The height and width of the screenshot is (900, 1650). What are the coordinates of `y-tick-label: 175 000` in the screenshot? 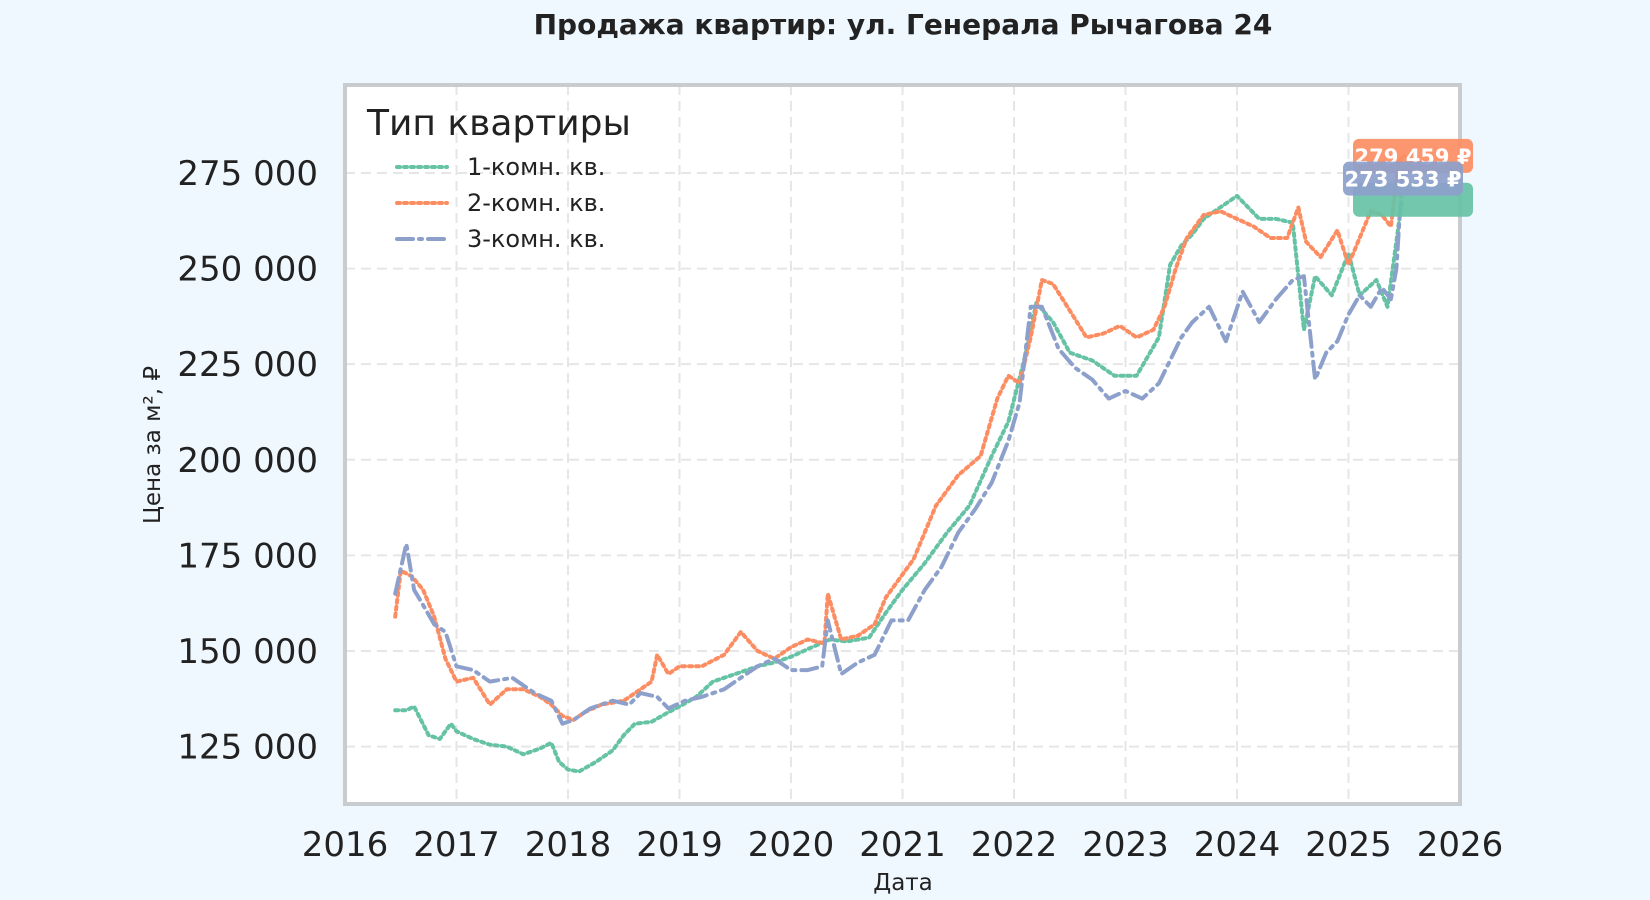 It's located at (247, 556).